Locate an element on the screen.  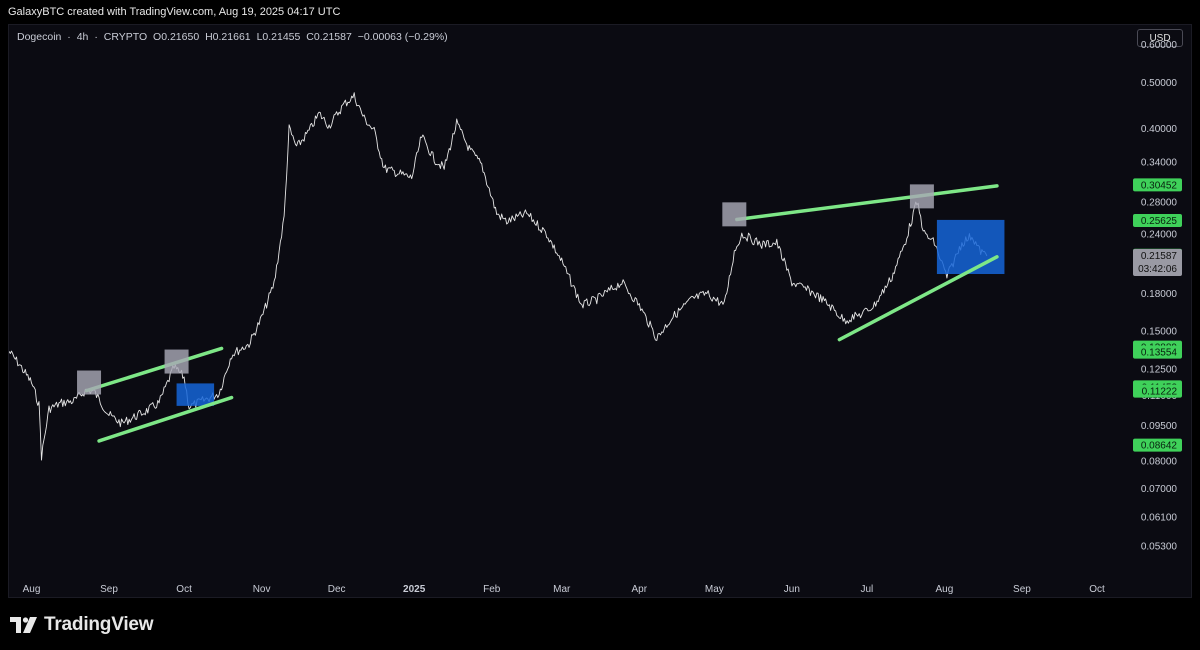
x-axis-label: Nov is located at coordinates (262, 589).